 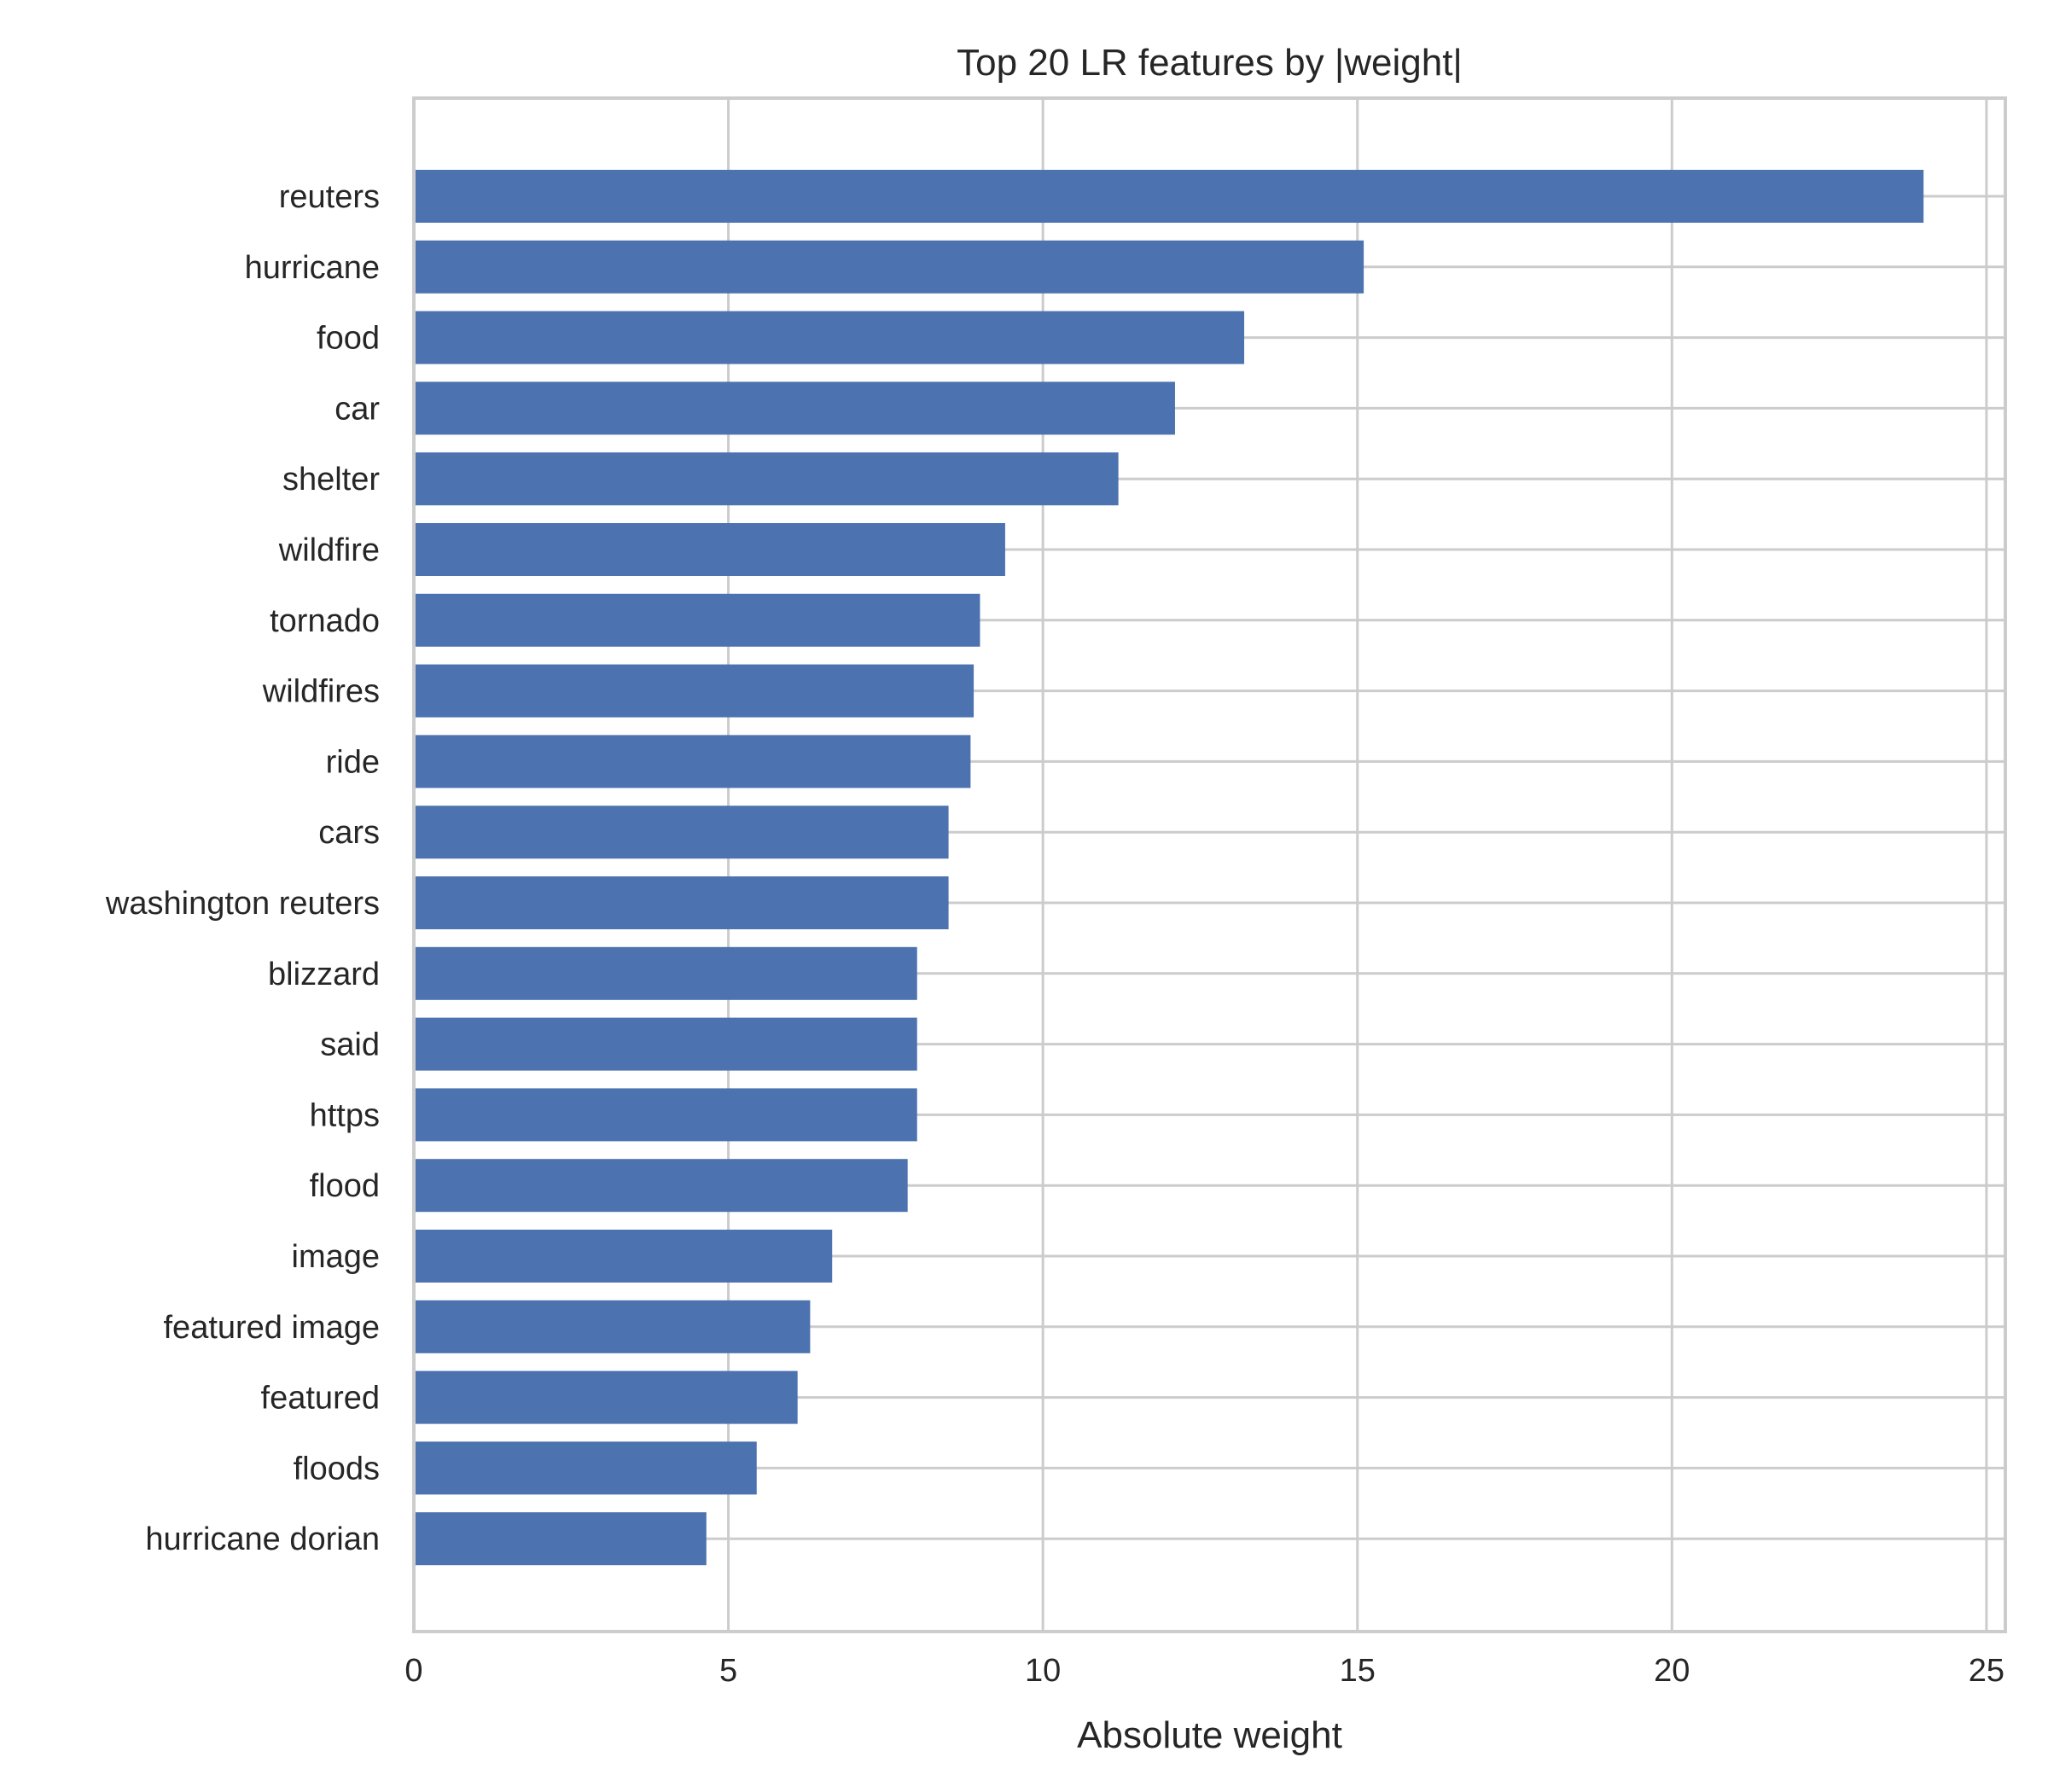 I want to click on y-tick-label: reuters, so click(x=329, y=197).